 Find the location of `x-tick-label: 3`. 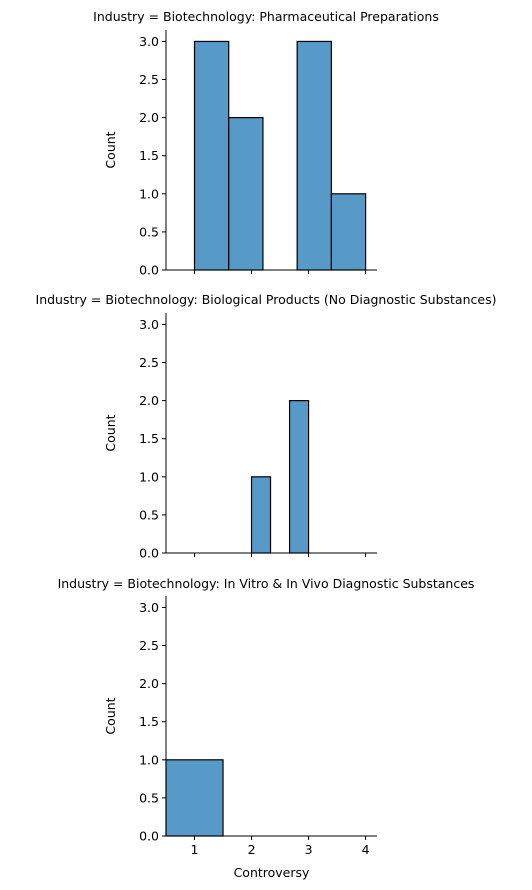

x-tick-label: 3 is located at coordinates (309, 849).